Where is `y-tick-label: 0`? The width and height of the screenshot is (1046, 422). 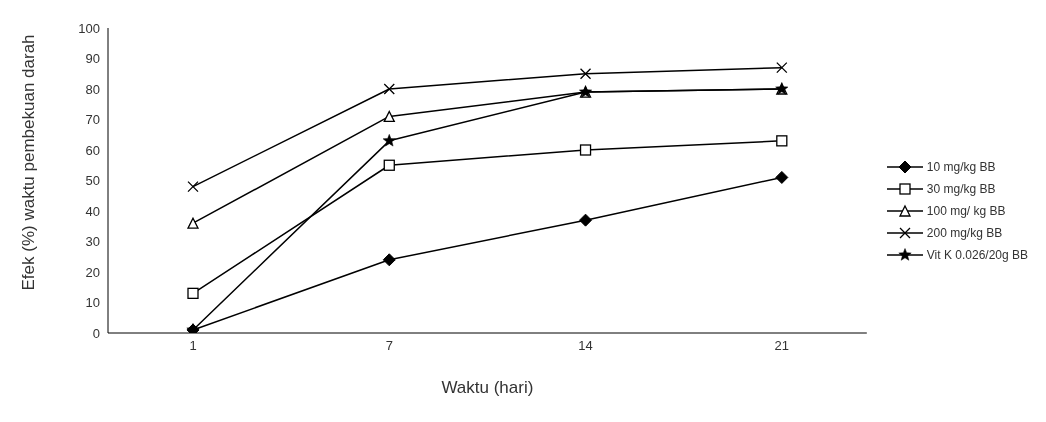
y-tick-label: 0 is located at coordinates (96, 333).